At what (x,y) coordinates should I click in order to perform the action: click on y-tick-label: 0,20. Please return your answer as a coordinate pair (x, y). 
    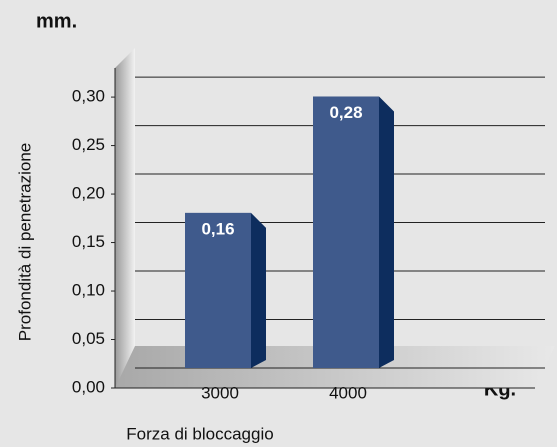
    Looking at the image, I should click on (88, 193).